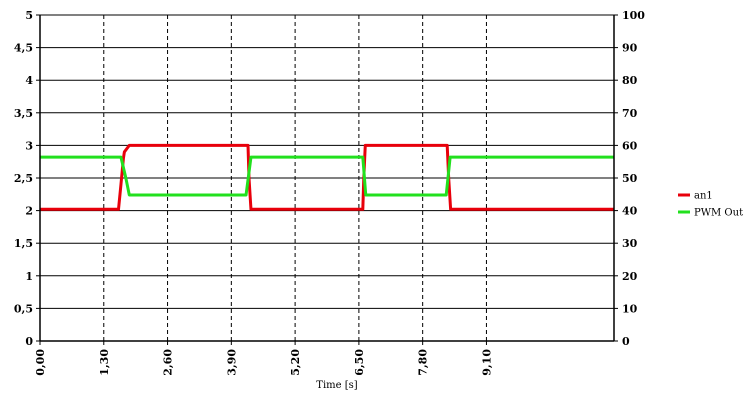 Image resolution: width=745 pixels, height=396 pixels. Describe the element at coordinates (633, 15) in the screenshot. I see `right-tick-label: 100` at that location.